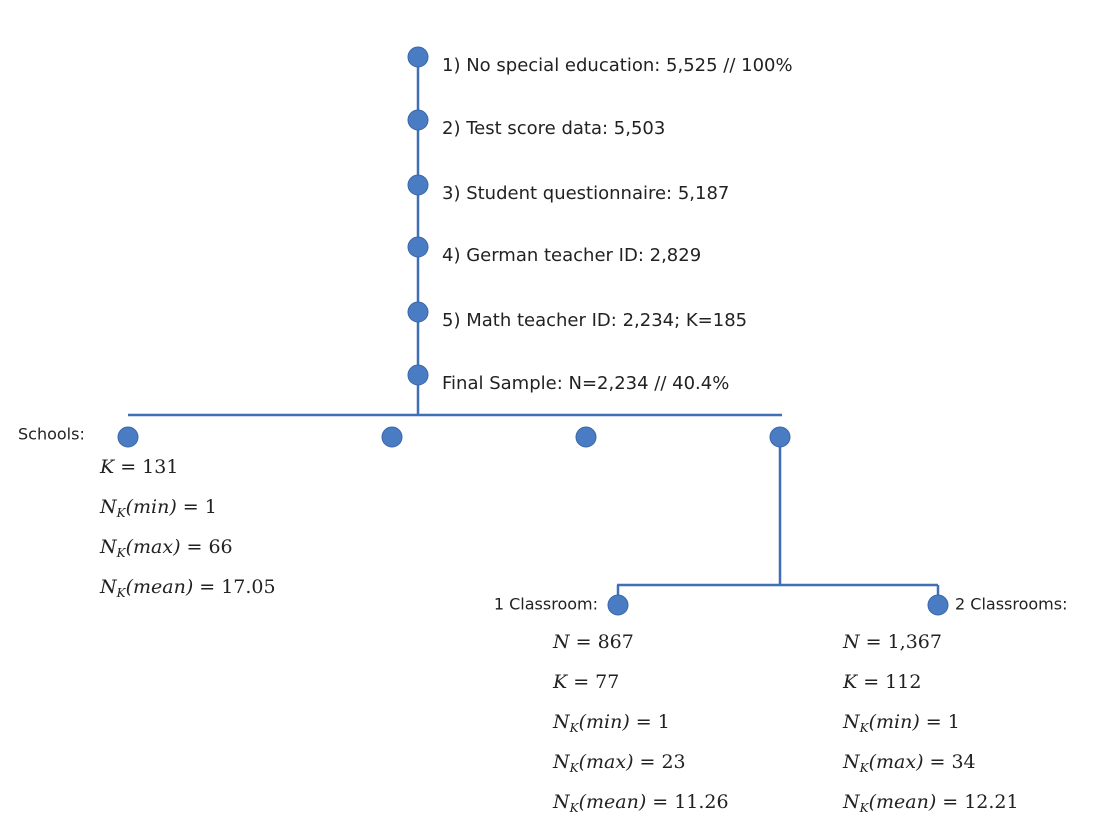  I want to click on stat-line: N = 867, so click(593, 642).